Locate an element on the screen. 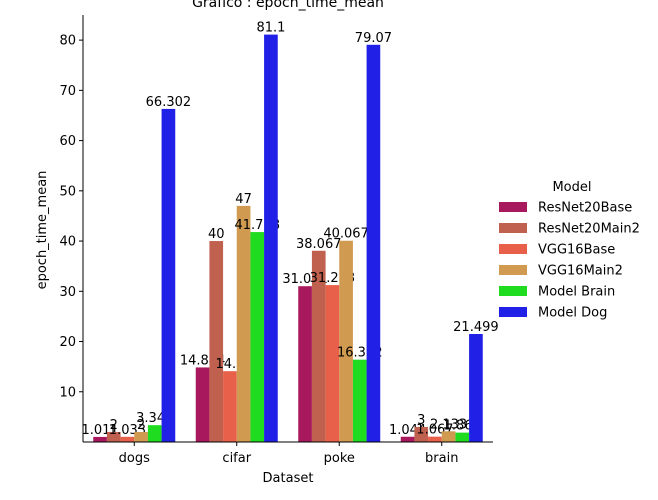  y-tick-label: 60 is located at coordinates (67, 141).